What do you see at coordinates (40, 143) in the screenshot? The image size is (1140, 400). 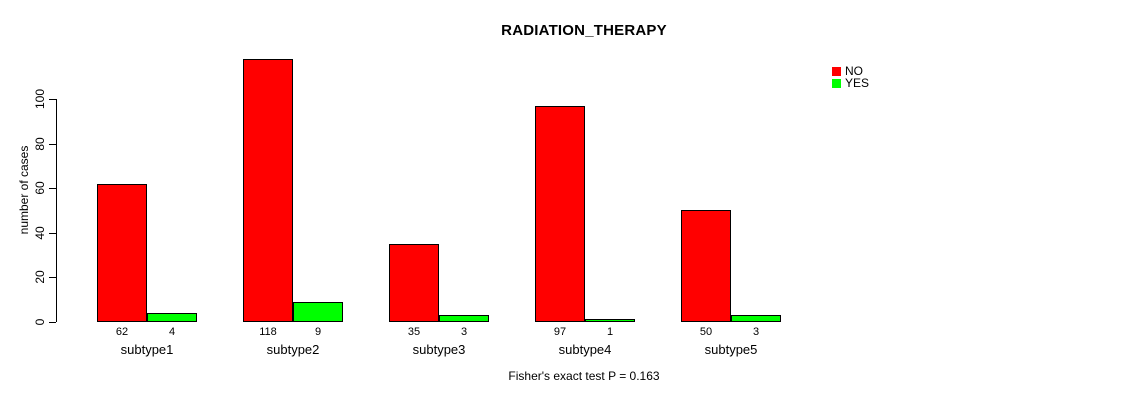 I see `y-axis-tick-label: 80` at bounding box center [40, 143].